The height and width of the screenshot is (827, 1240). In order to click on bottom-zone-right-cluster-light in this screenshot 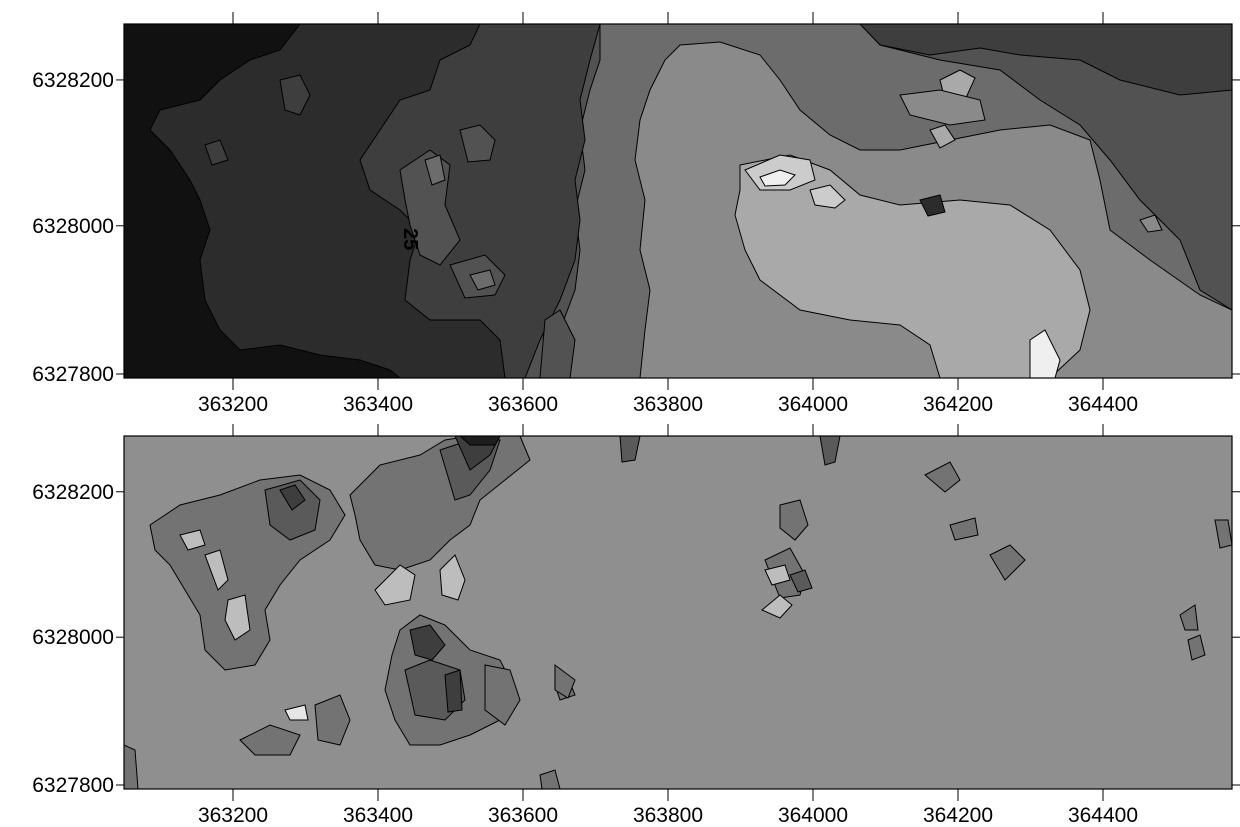, I will do `click(777, 575)`.